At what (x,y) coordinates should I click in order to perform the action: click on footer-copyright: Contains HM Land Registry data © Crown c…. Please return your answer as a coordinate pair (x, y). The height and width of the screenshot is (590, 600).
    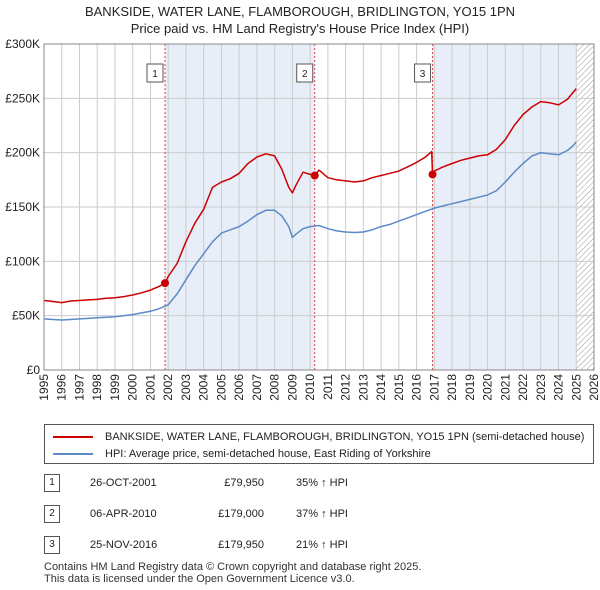
    Looking at the image, I should click on (233, 567).